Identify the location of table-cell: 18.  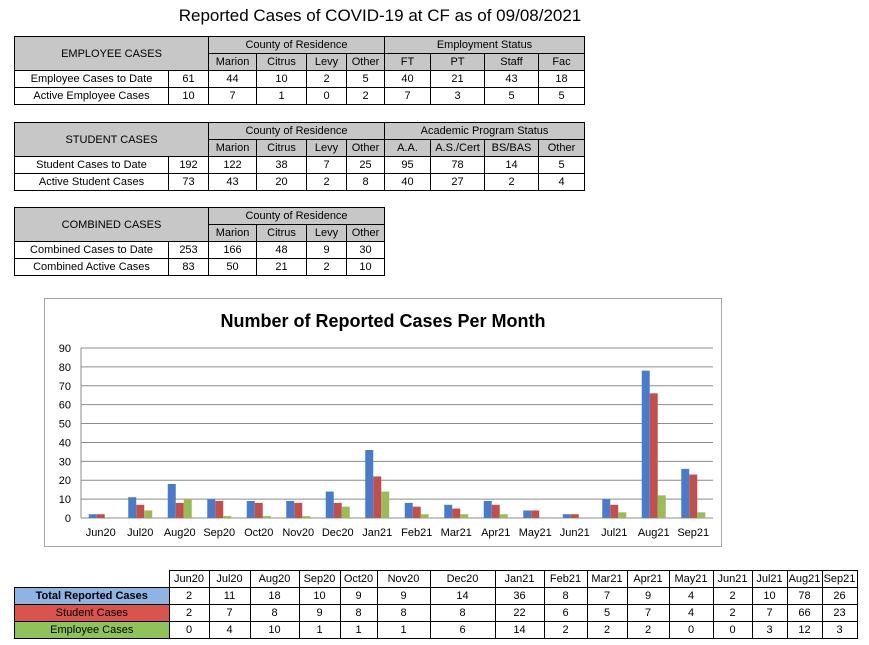
(274, 596).